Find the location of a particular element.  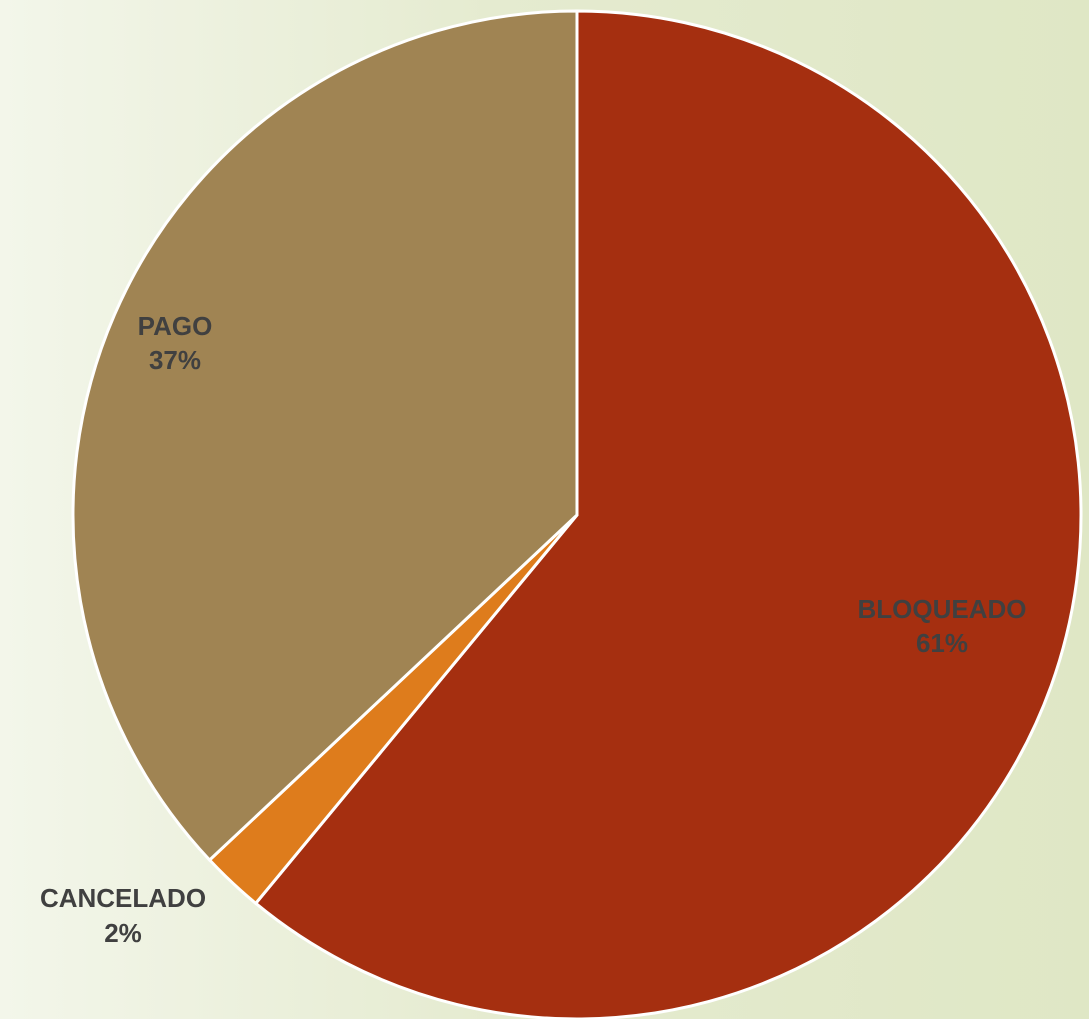

slice-percent-pago: 37% is located at coordinates (175, 360).